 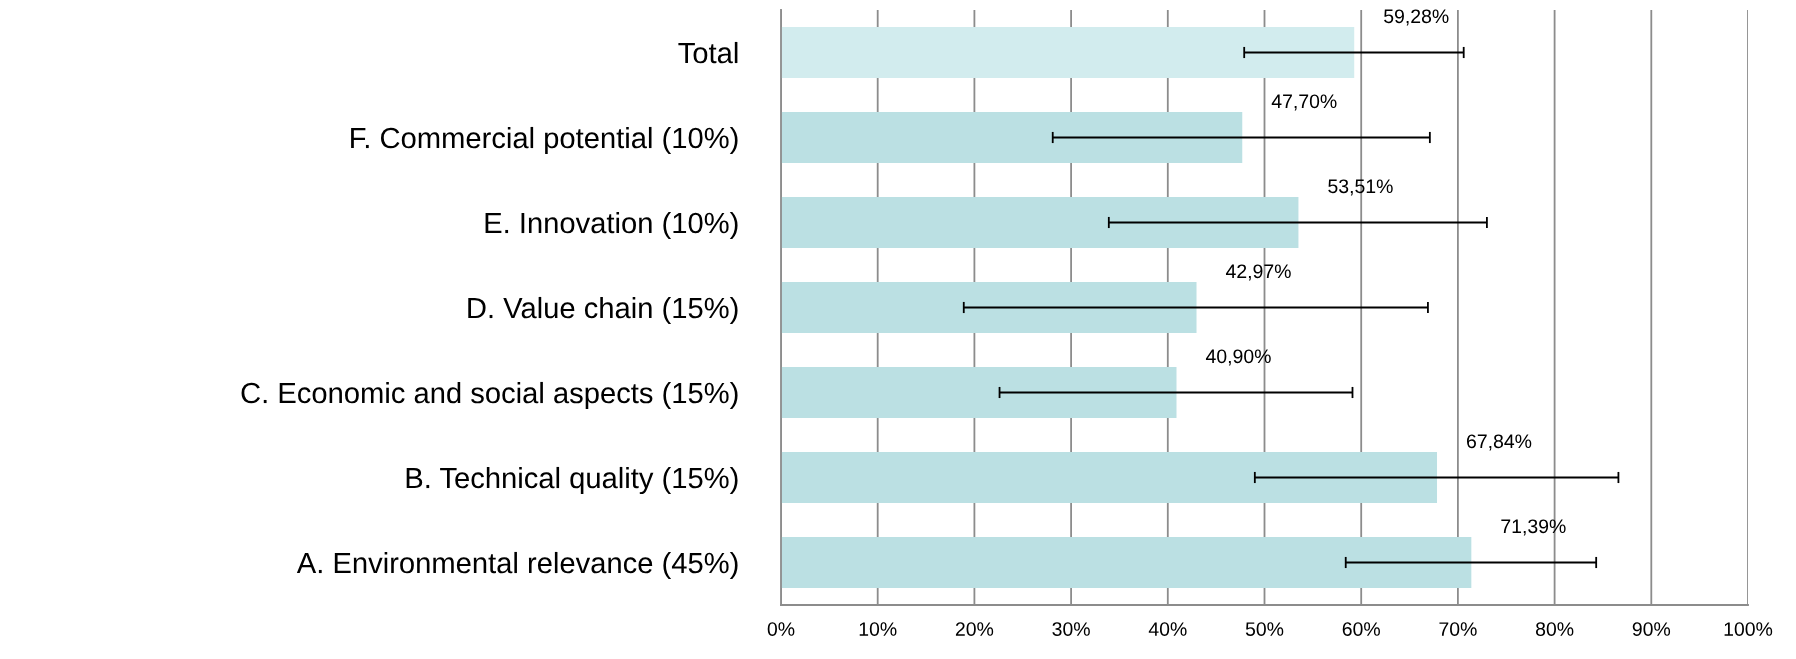 I want to click on x-tick-label: 30%, so click(x=1071, y=629).